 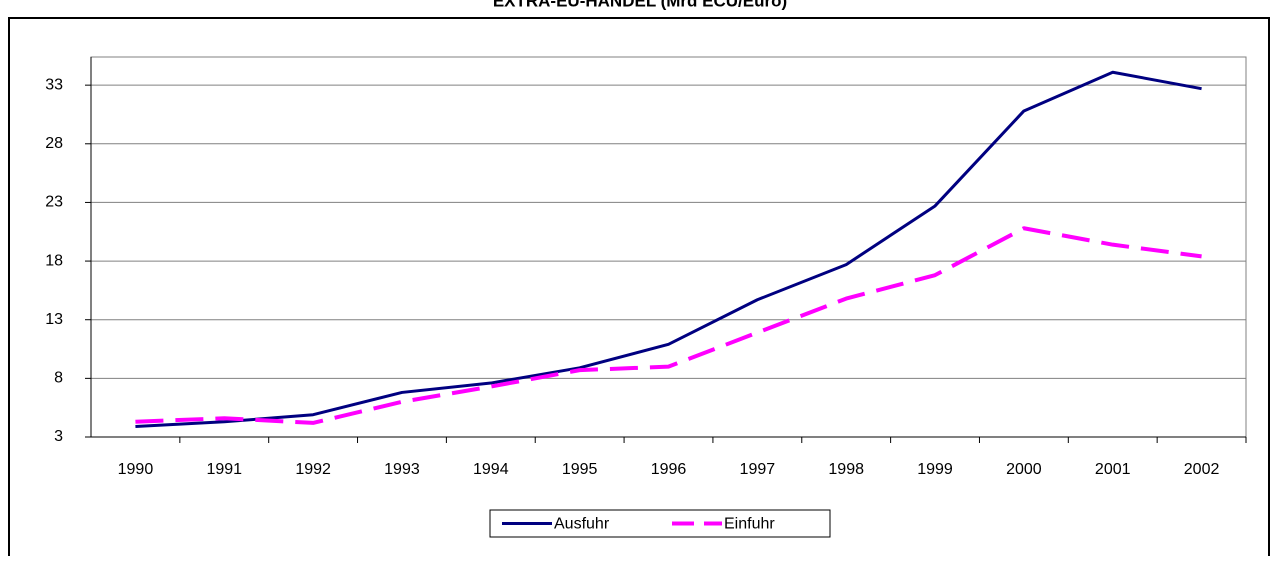 I want to click on x-tick-label: 1998, so click(x=846, y=469).